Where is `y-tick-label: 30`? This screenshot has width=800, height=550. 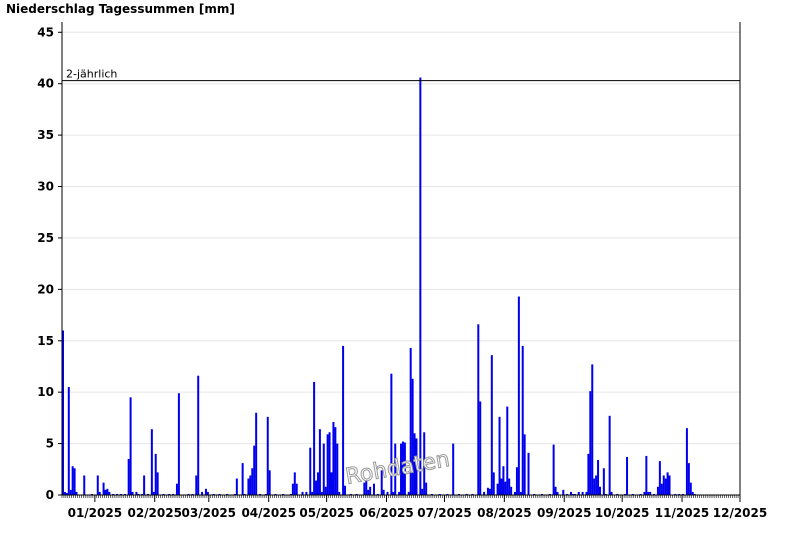 y-tick-label: 30 is located at coordinates (45, 187).